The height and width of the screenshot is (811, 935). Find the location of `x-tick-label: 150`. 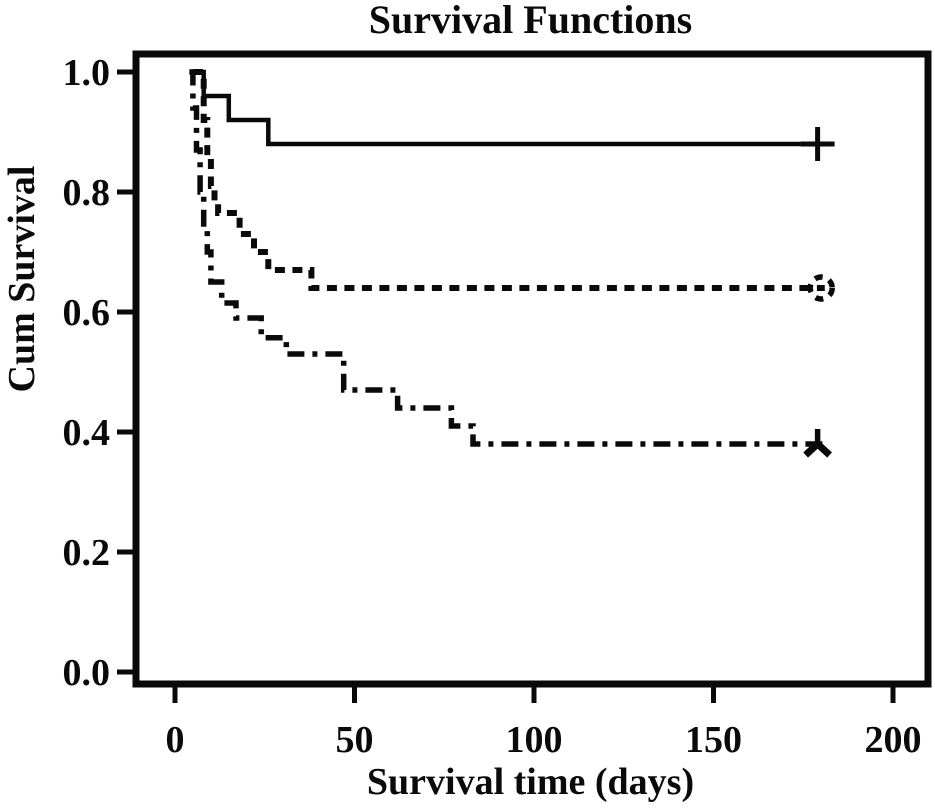

x-tick-label: 150 is located at coordinates (713, 740).